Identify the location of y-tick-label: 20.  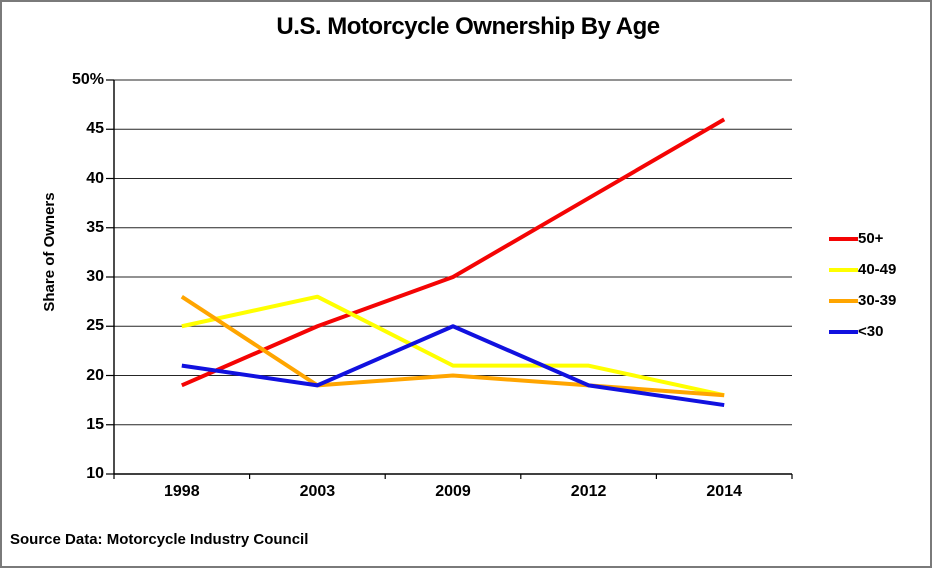
(95, 375).